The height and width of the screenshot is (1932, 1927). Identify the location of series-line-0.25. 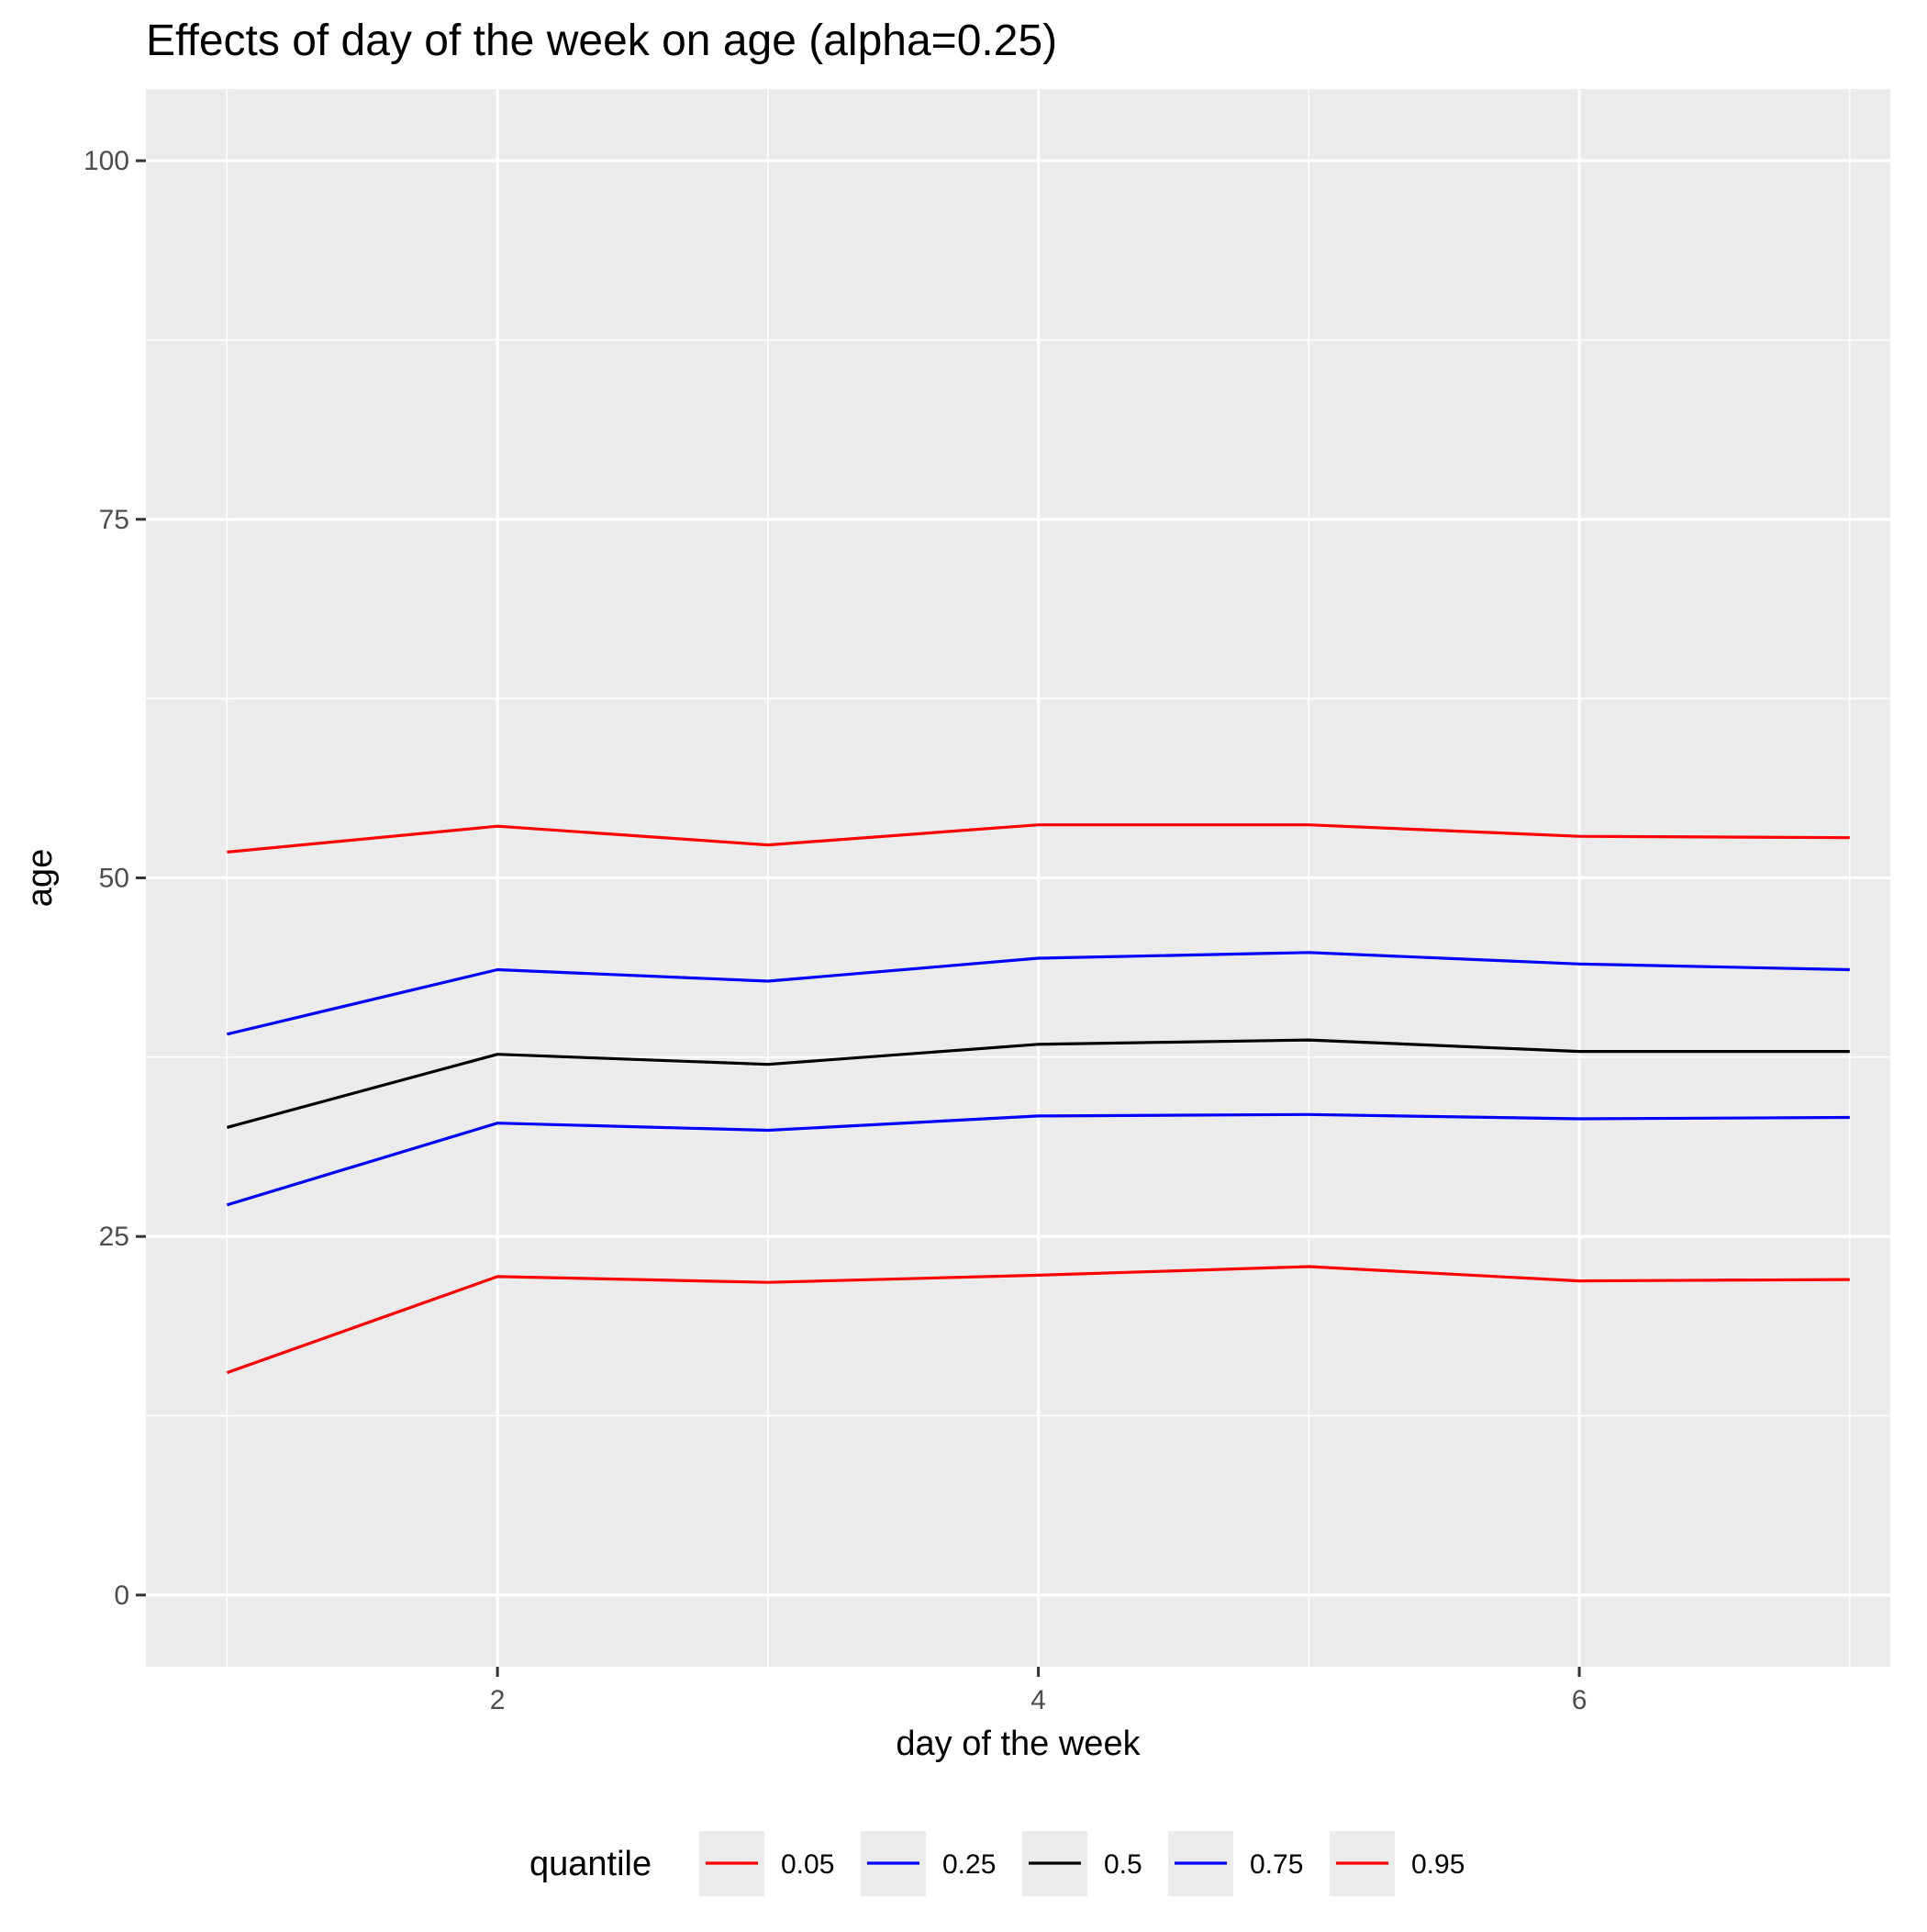
(1038, 1159).